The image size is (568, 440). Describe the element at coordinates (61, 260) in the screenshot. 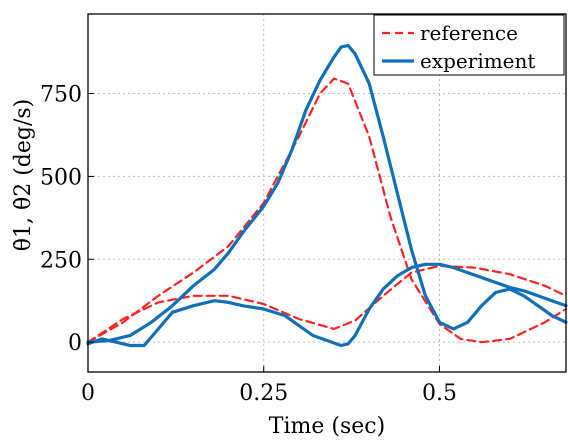

I see `y-tick-label: 250` at that location.